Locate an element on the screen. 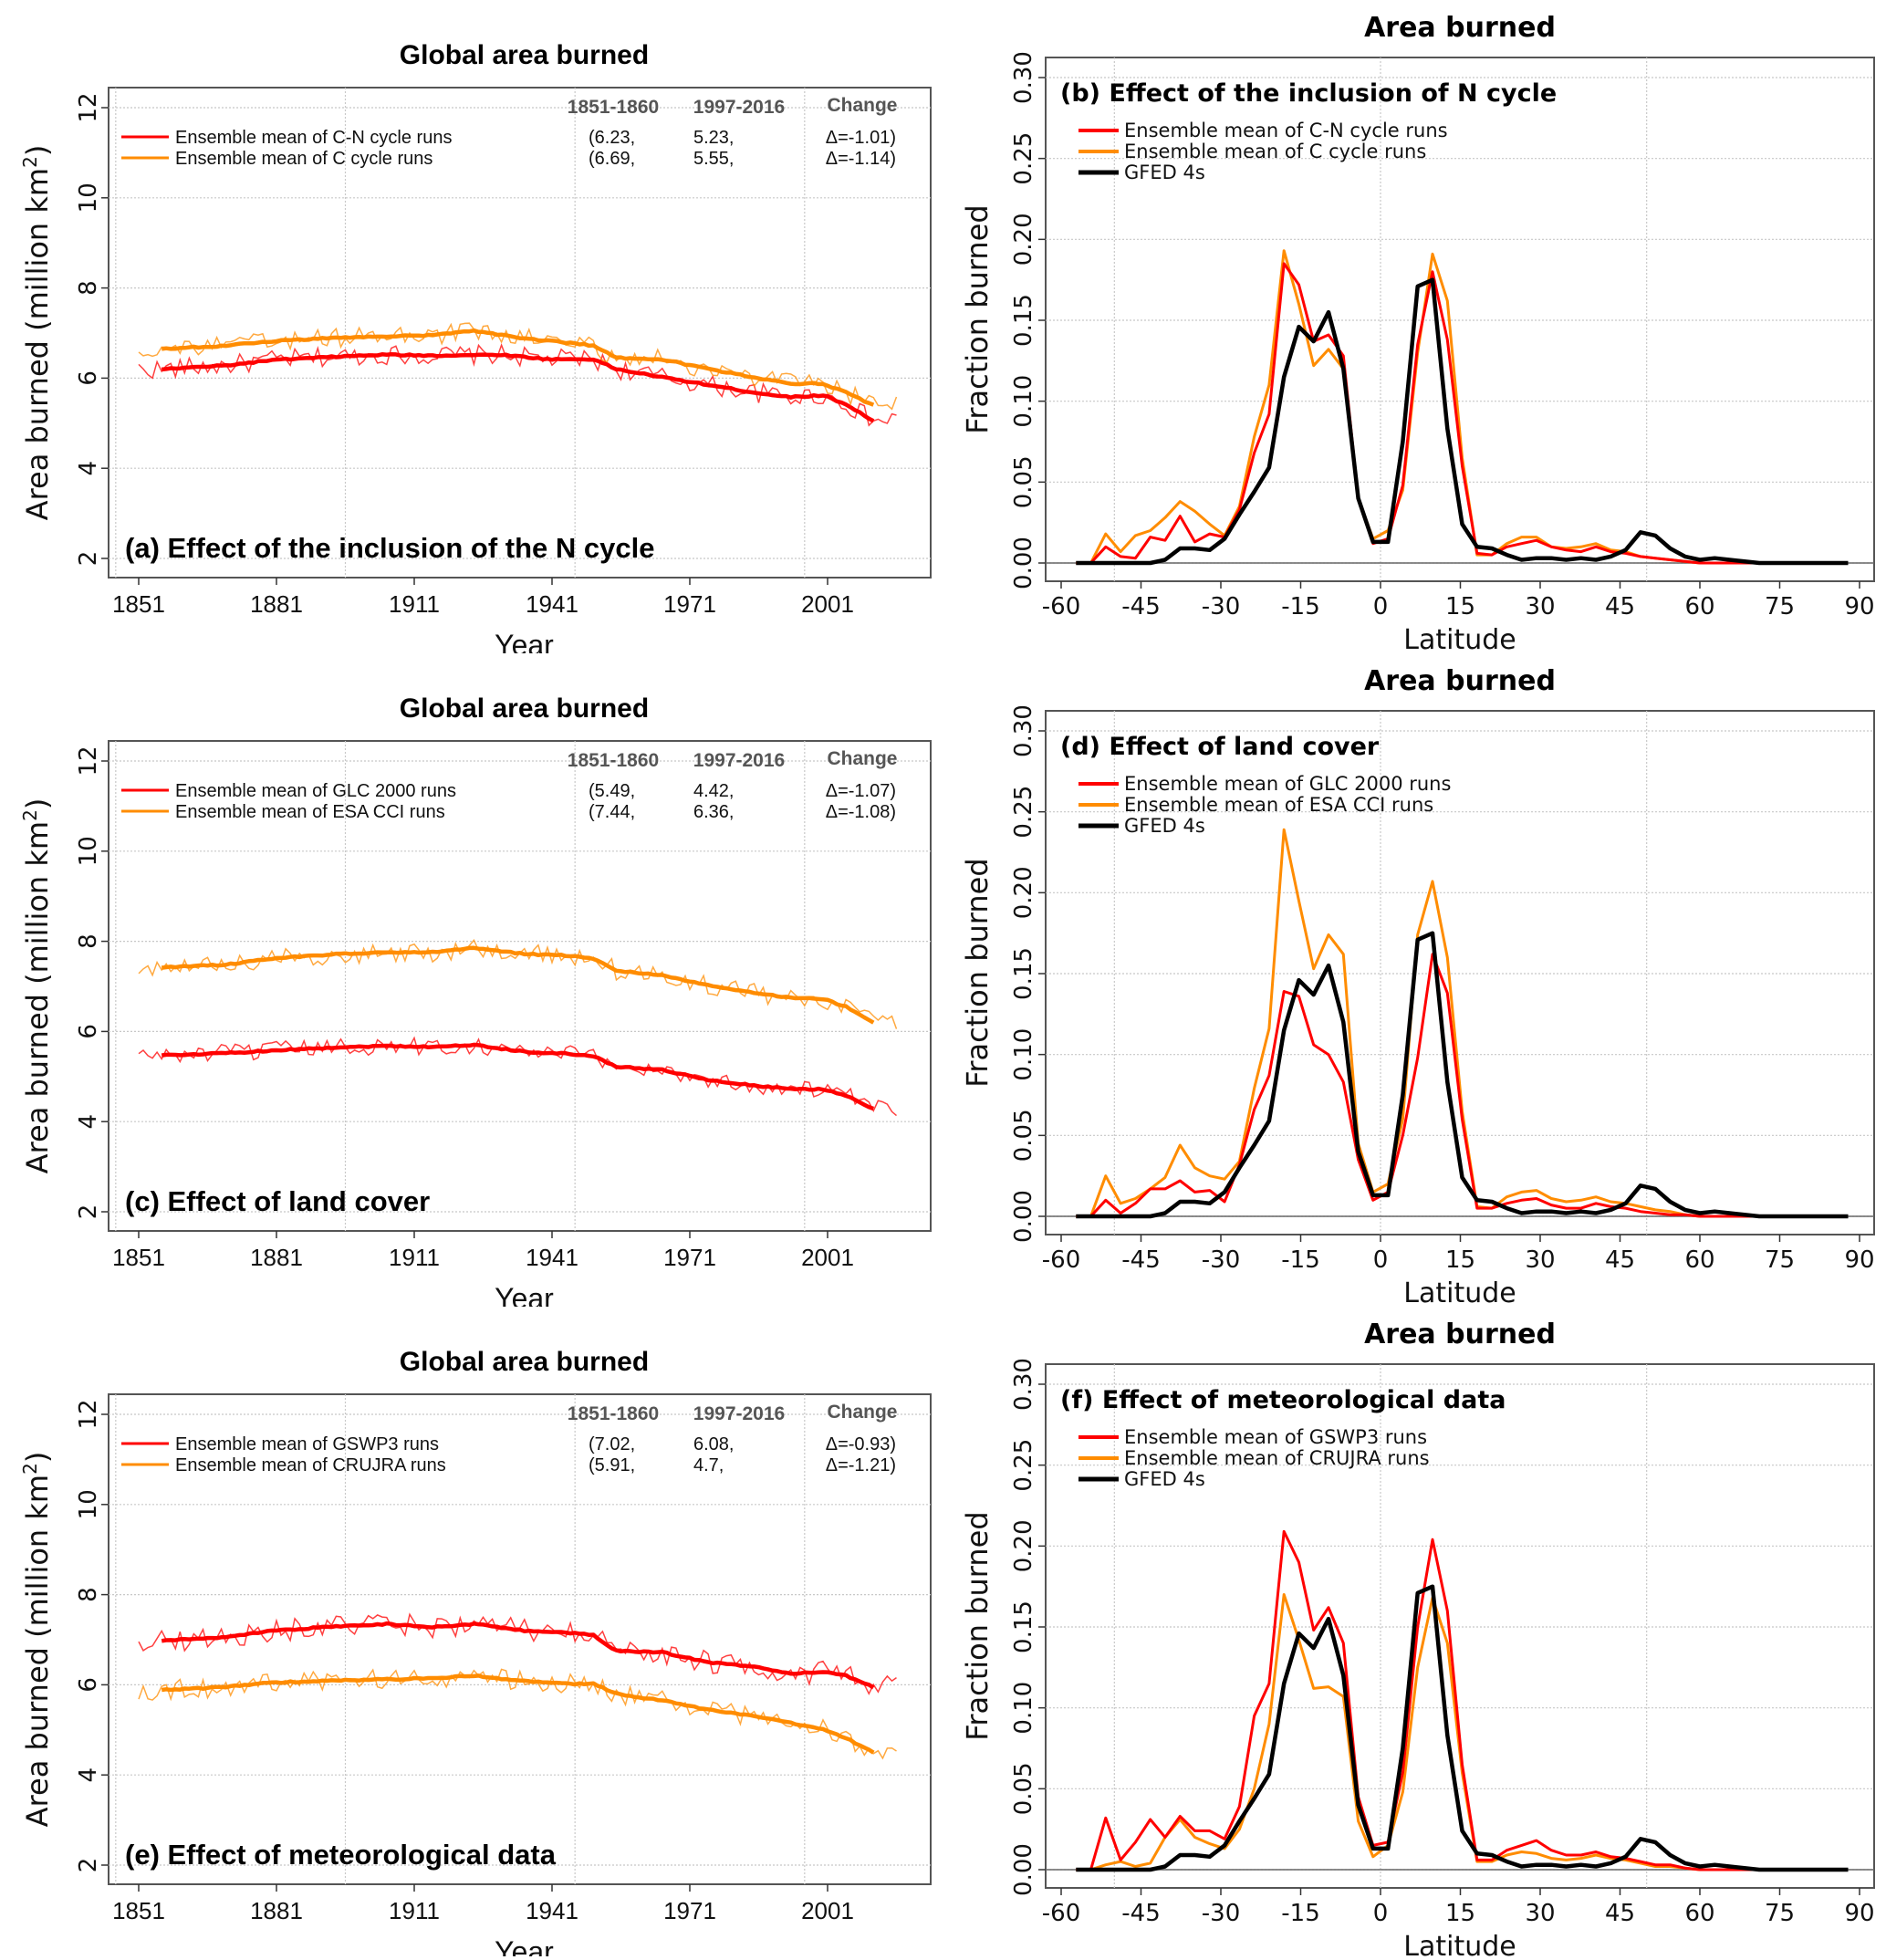 The image size is (1886, 1960). x-tick-label: 15 is located at coordinates (1460, 1260).